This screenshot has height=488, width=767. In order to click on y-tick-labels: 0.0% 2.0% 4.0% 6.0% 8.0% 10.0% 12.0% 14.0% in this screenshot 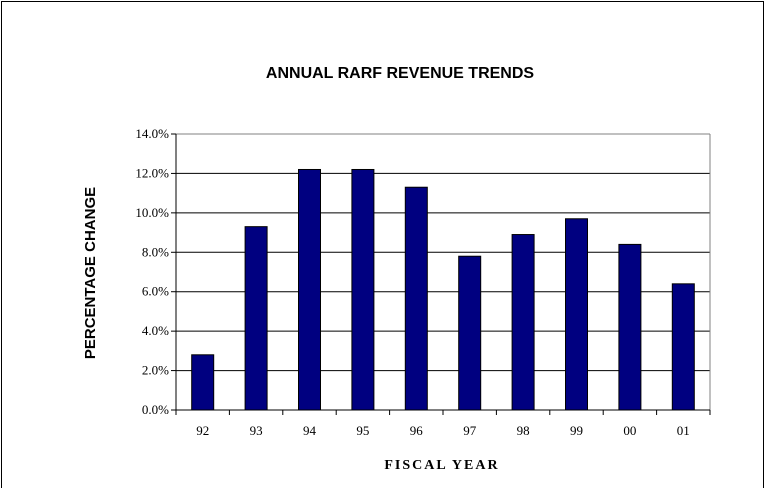, I will do `click(152, 271)`.